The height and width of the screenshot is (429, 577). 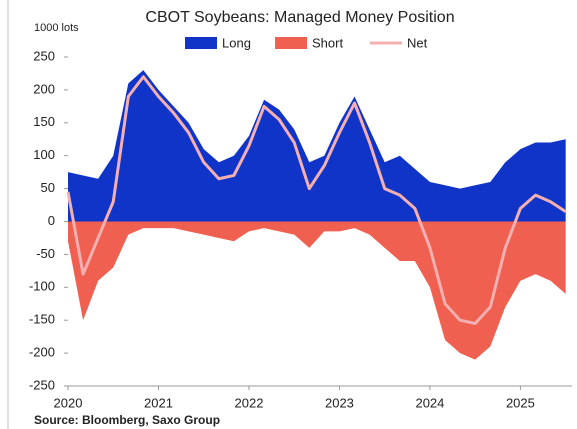 What do you see at coordinates (299, 17) in the screenshot?
I see `chart-title: CBOT Soybeans: Managed Money Position` at bounding box center [299, 17].